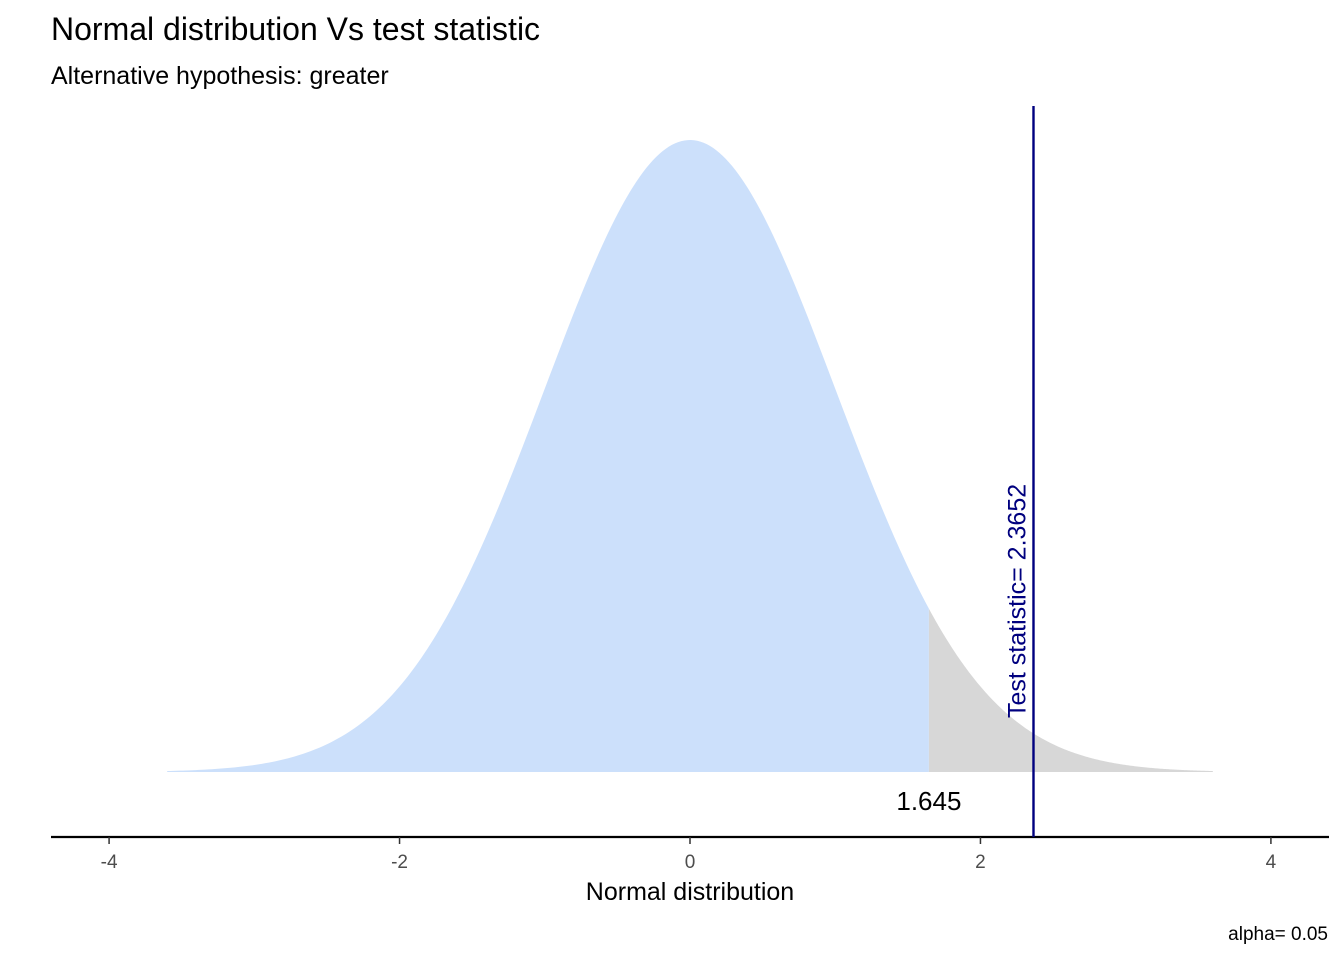 Image resolution: width=1344 pixels, height=960 pixels. What do you see at coordinates (220, 76) in the screenshot?
I see `chart-subtitle: Alternative hypothesis: greater` at bounding box center [220, 76].